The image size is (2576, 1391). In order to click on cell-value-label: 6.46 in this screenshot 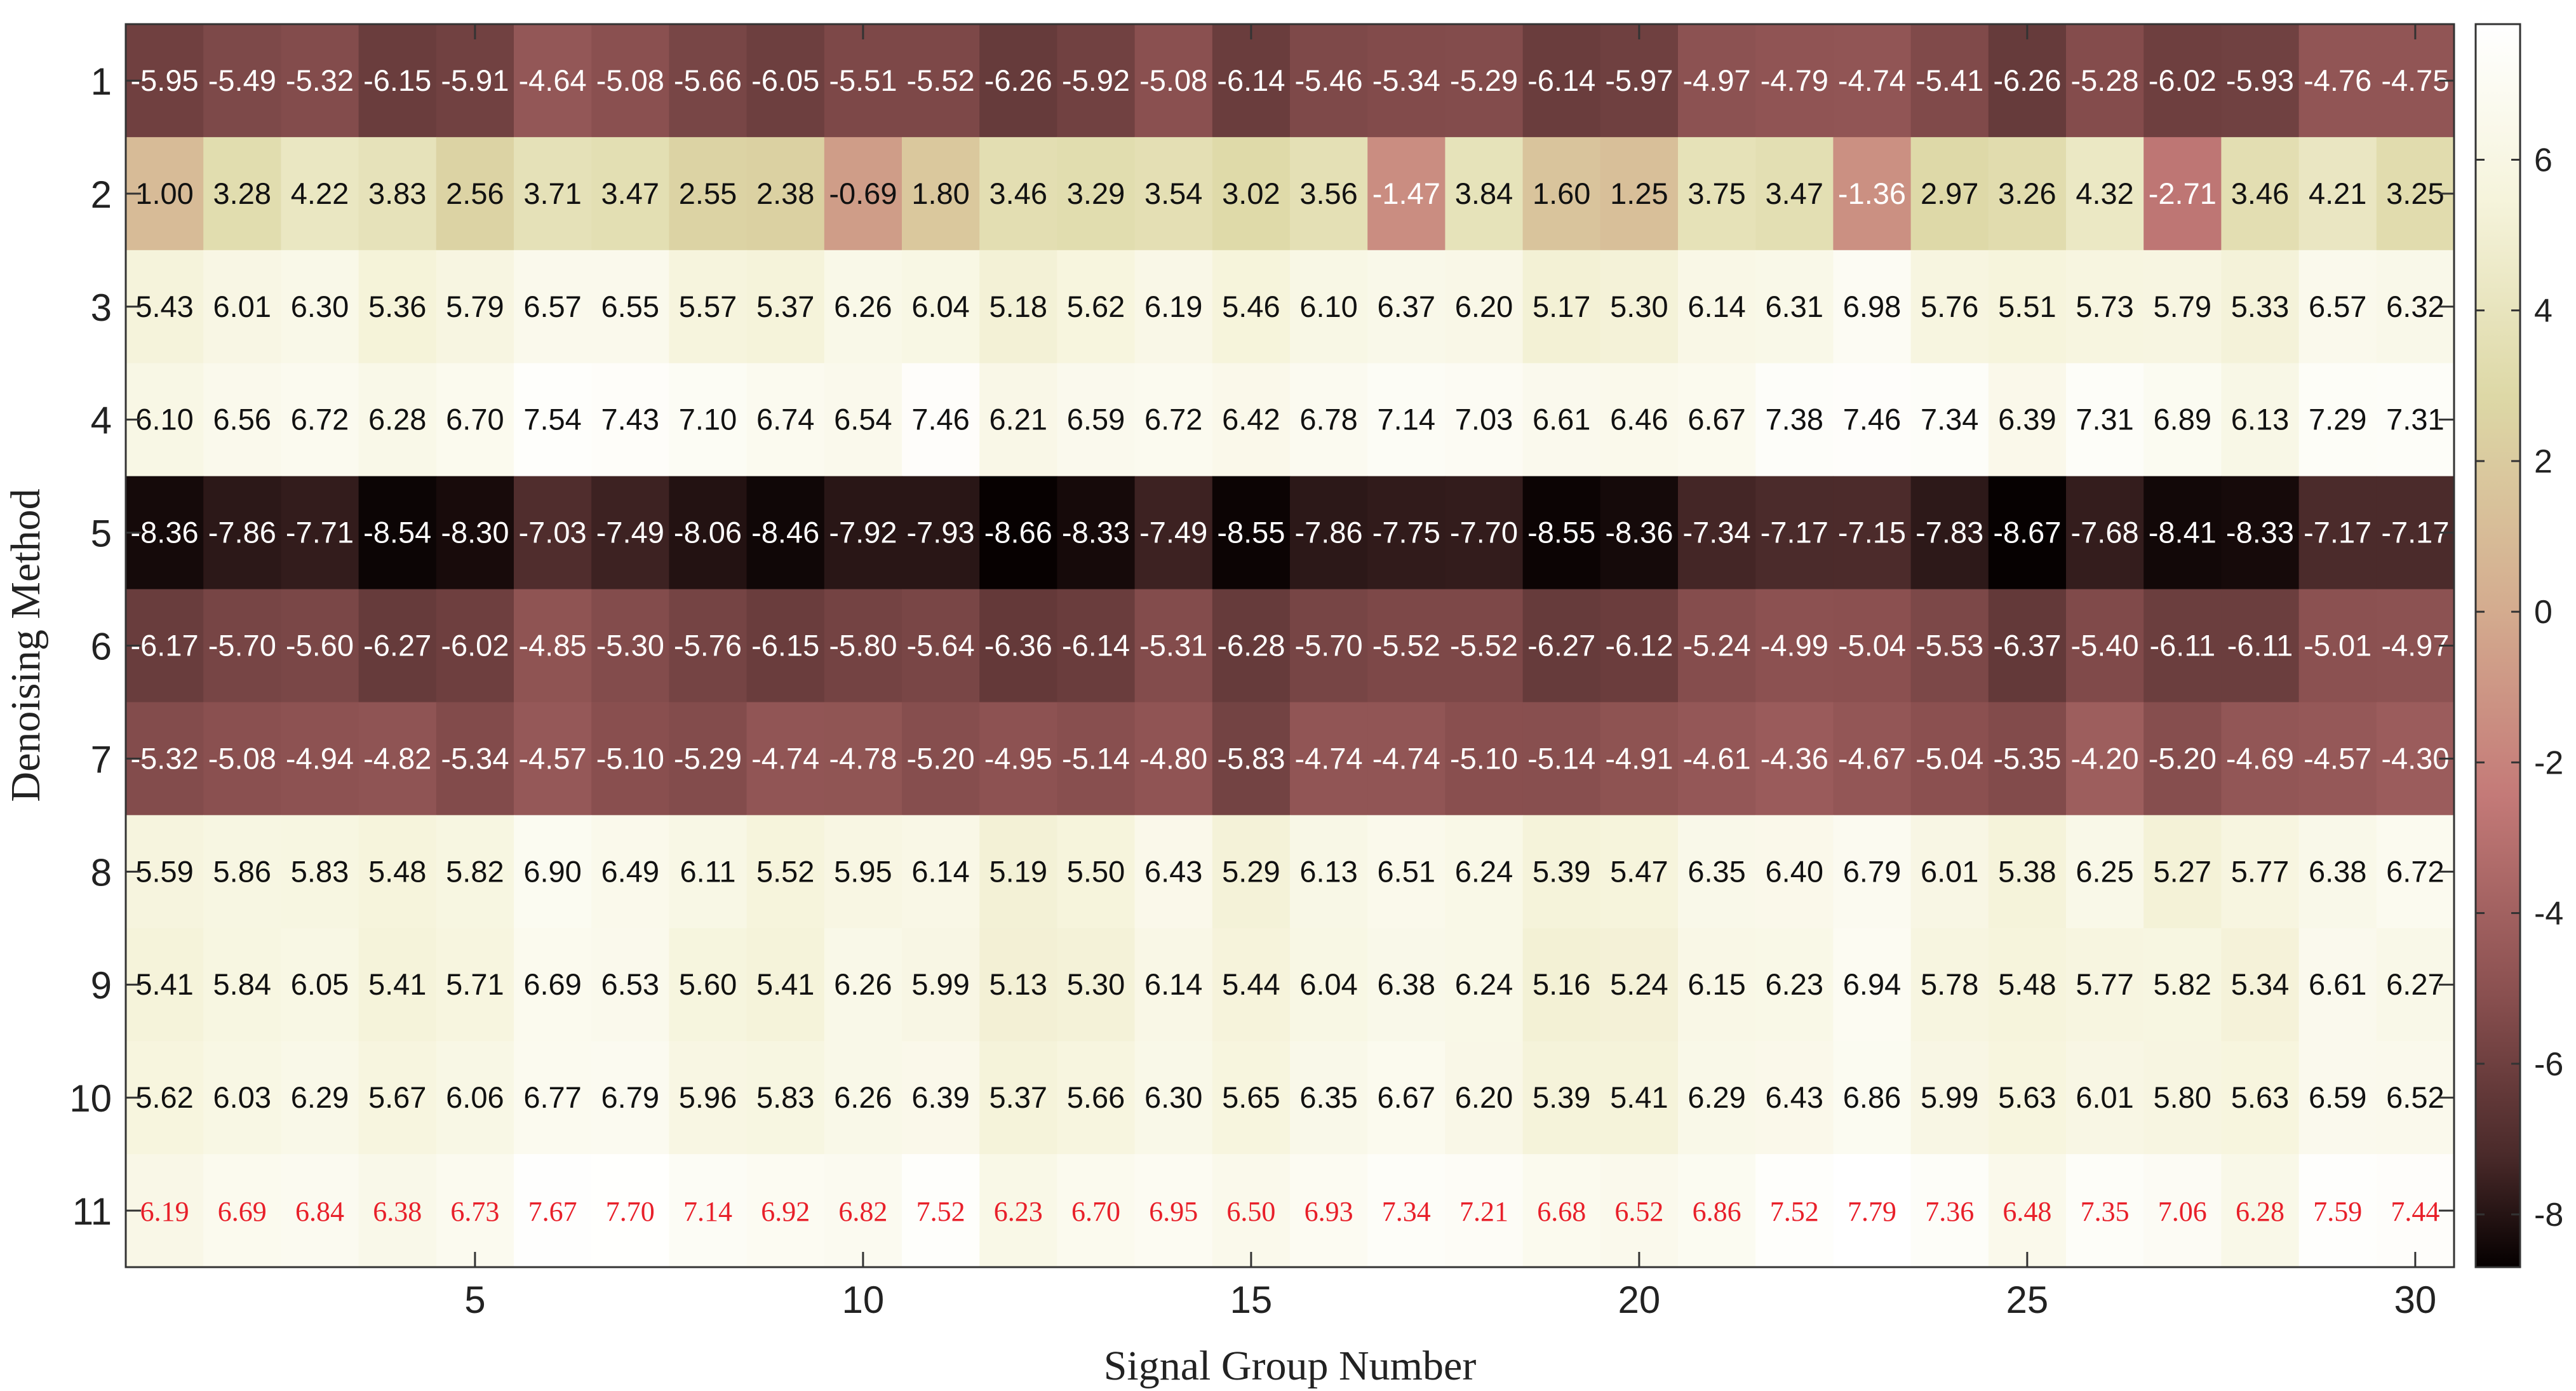, I will do `click(1639, 420)`.